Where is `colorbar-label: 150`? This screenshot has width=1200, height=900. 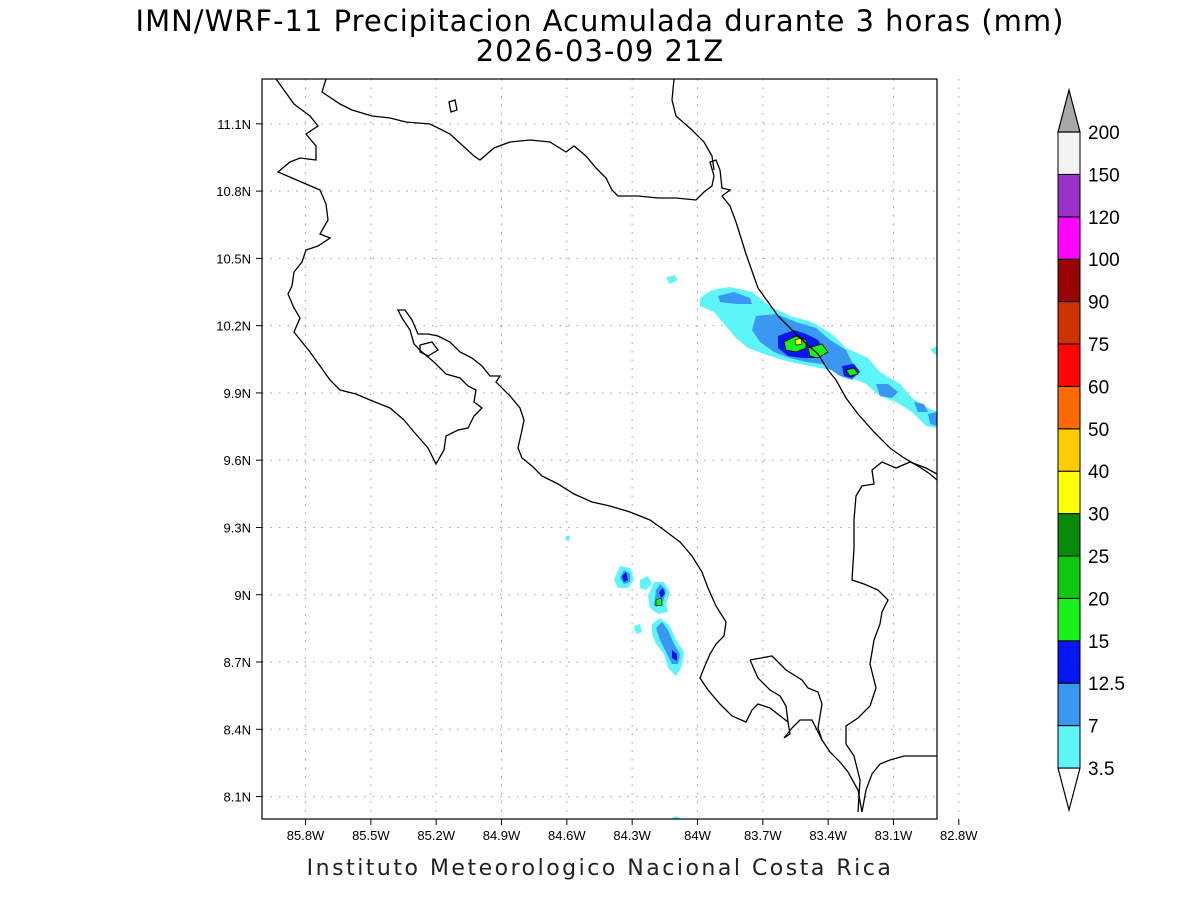
colorbar-label: 150 is located at coordinates (1104, 175).